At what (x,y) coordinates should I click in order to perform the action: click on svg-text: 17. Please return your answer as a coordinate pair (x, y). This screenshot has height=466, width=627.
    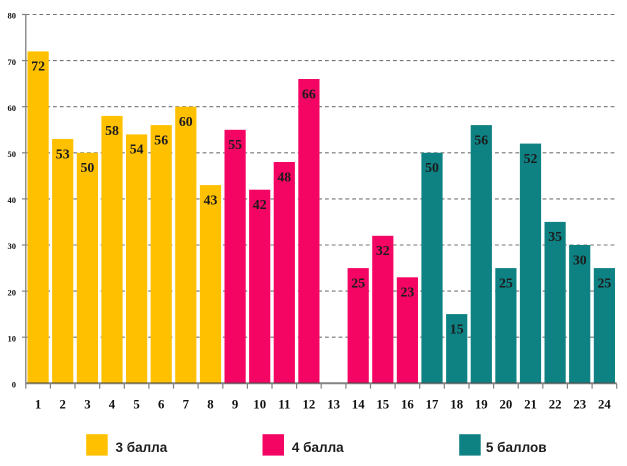
    Looking at the image, I should click on (432, 405).